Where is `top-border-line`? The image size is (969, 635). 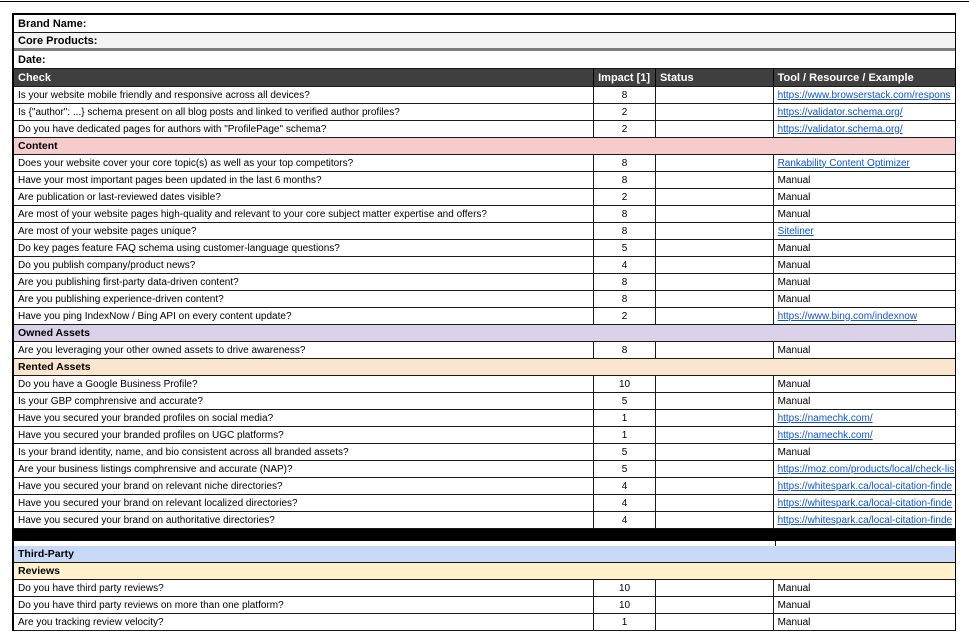
top-border-line is located at coordinates (484, 1).